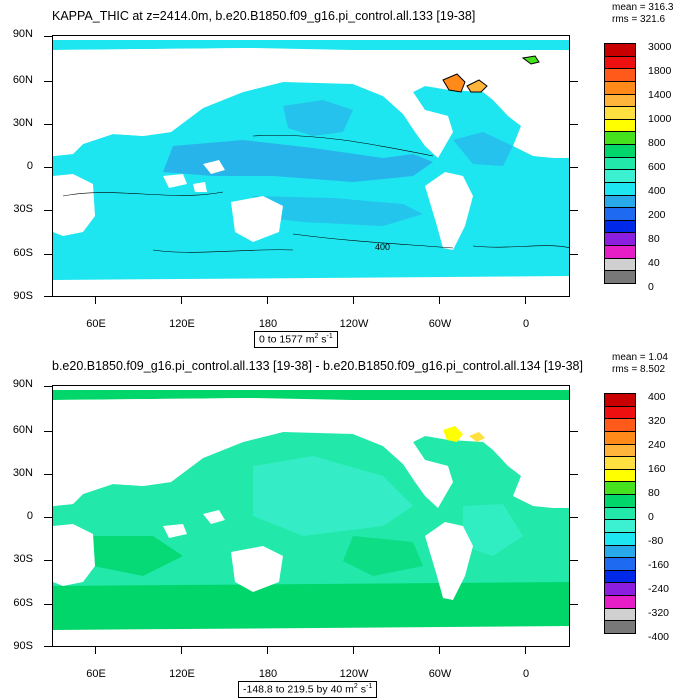  Describe the element at coordinates (659, 613) in the screenshot. I see `colorbar-label: -320` at that location.